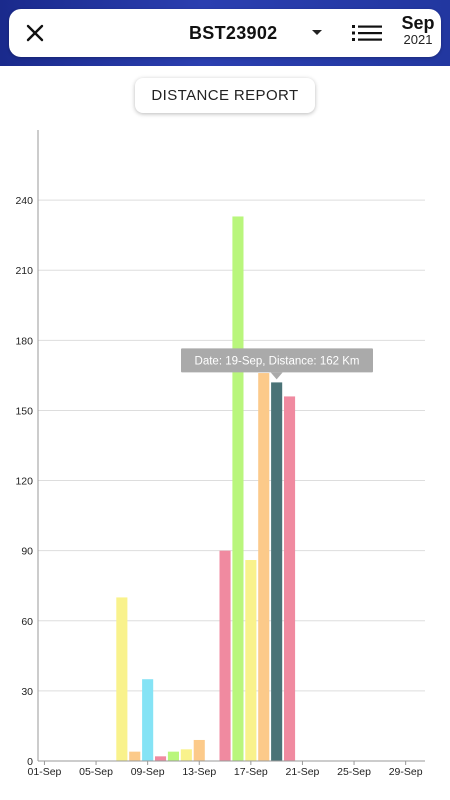 The image size is (450, 800). Describe the element at coordinates (24, 271) in the screenshot. I see `y-tick-label: 210` at that location.